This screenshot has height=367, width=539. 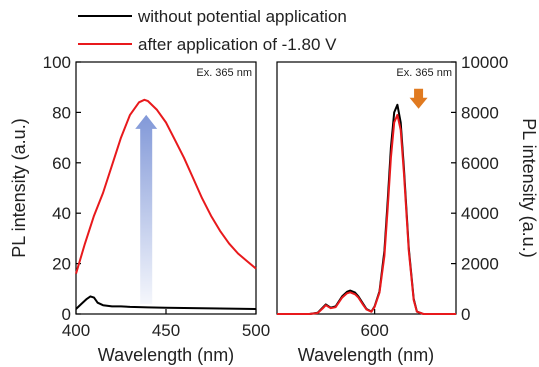 I want to click on legend-label-0: without potential application, so click(x=242, y=16).